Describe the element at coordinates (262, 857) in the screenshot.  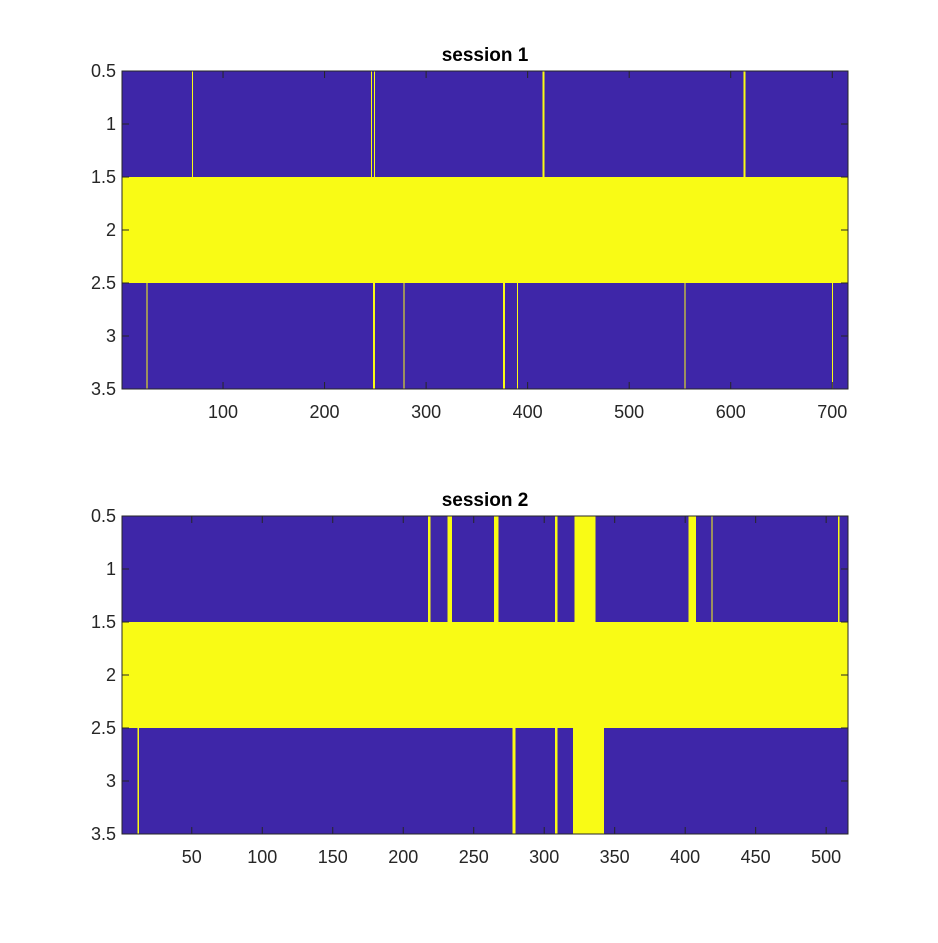
I see `session-2-xtick-label: 100` at that location.